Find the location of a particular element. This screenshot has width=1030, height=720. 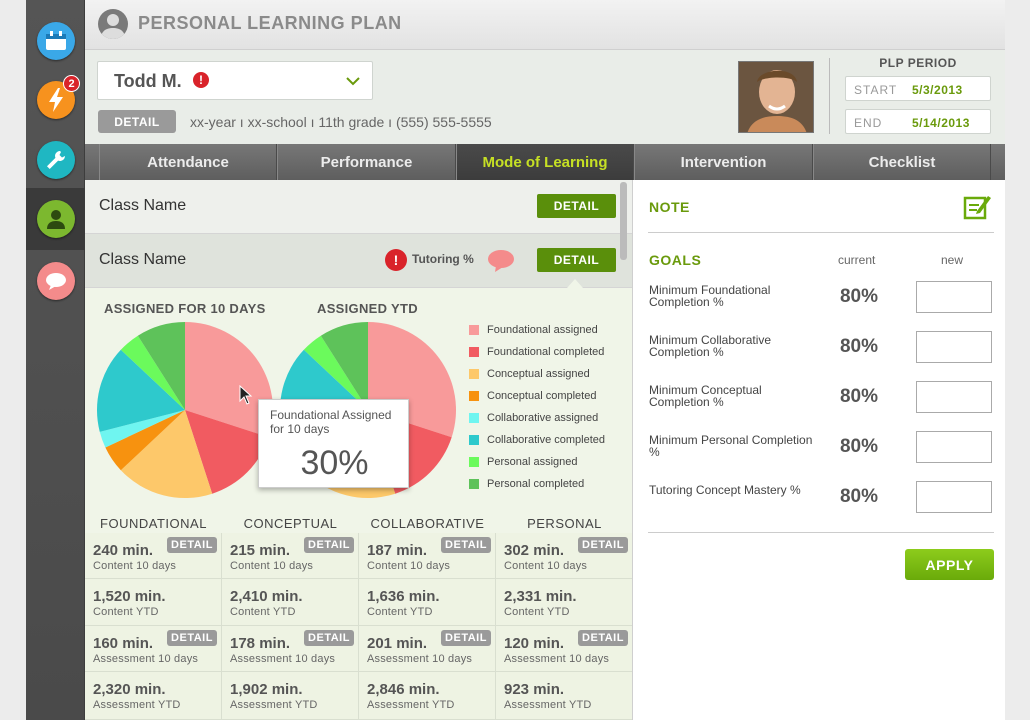

stat-cell: 2,331 min. Content YTD is located at coordinates (564, 602).